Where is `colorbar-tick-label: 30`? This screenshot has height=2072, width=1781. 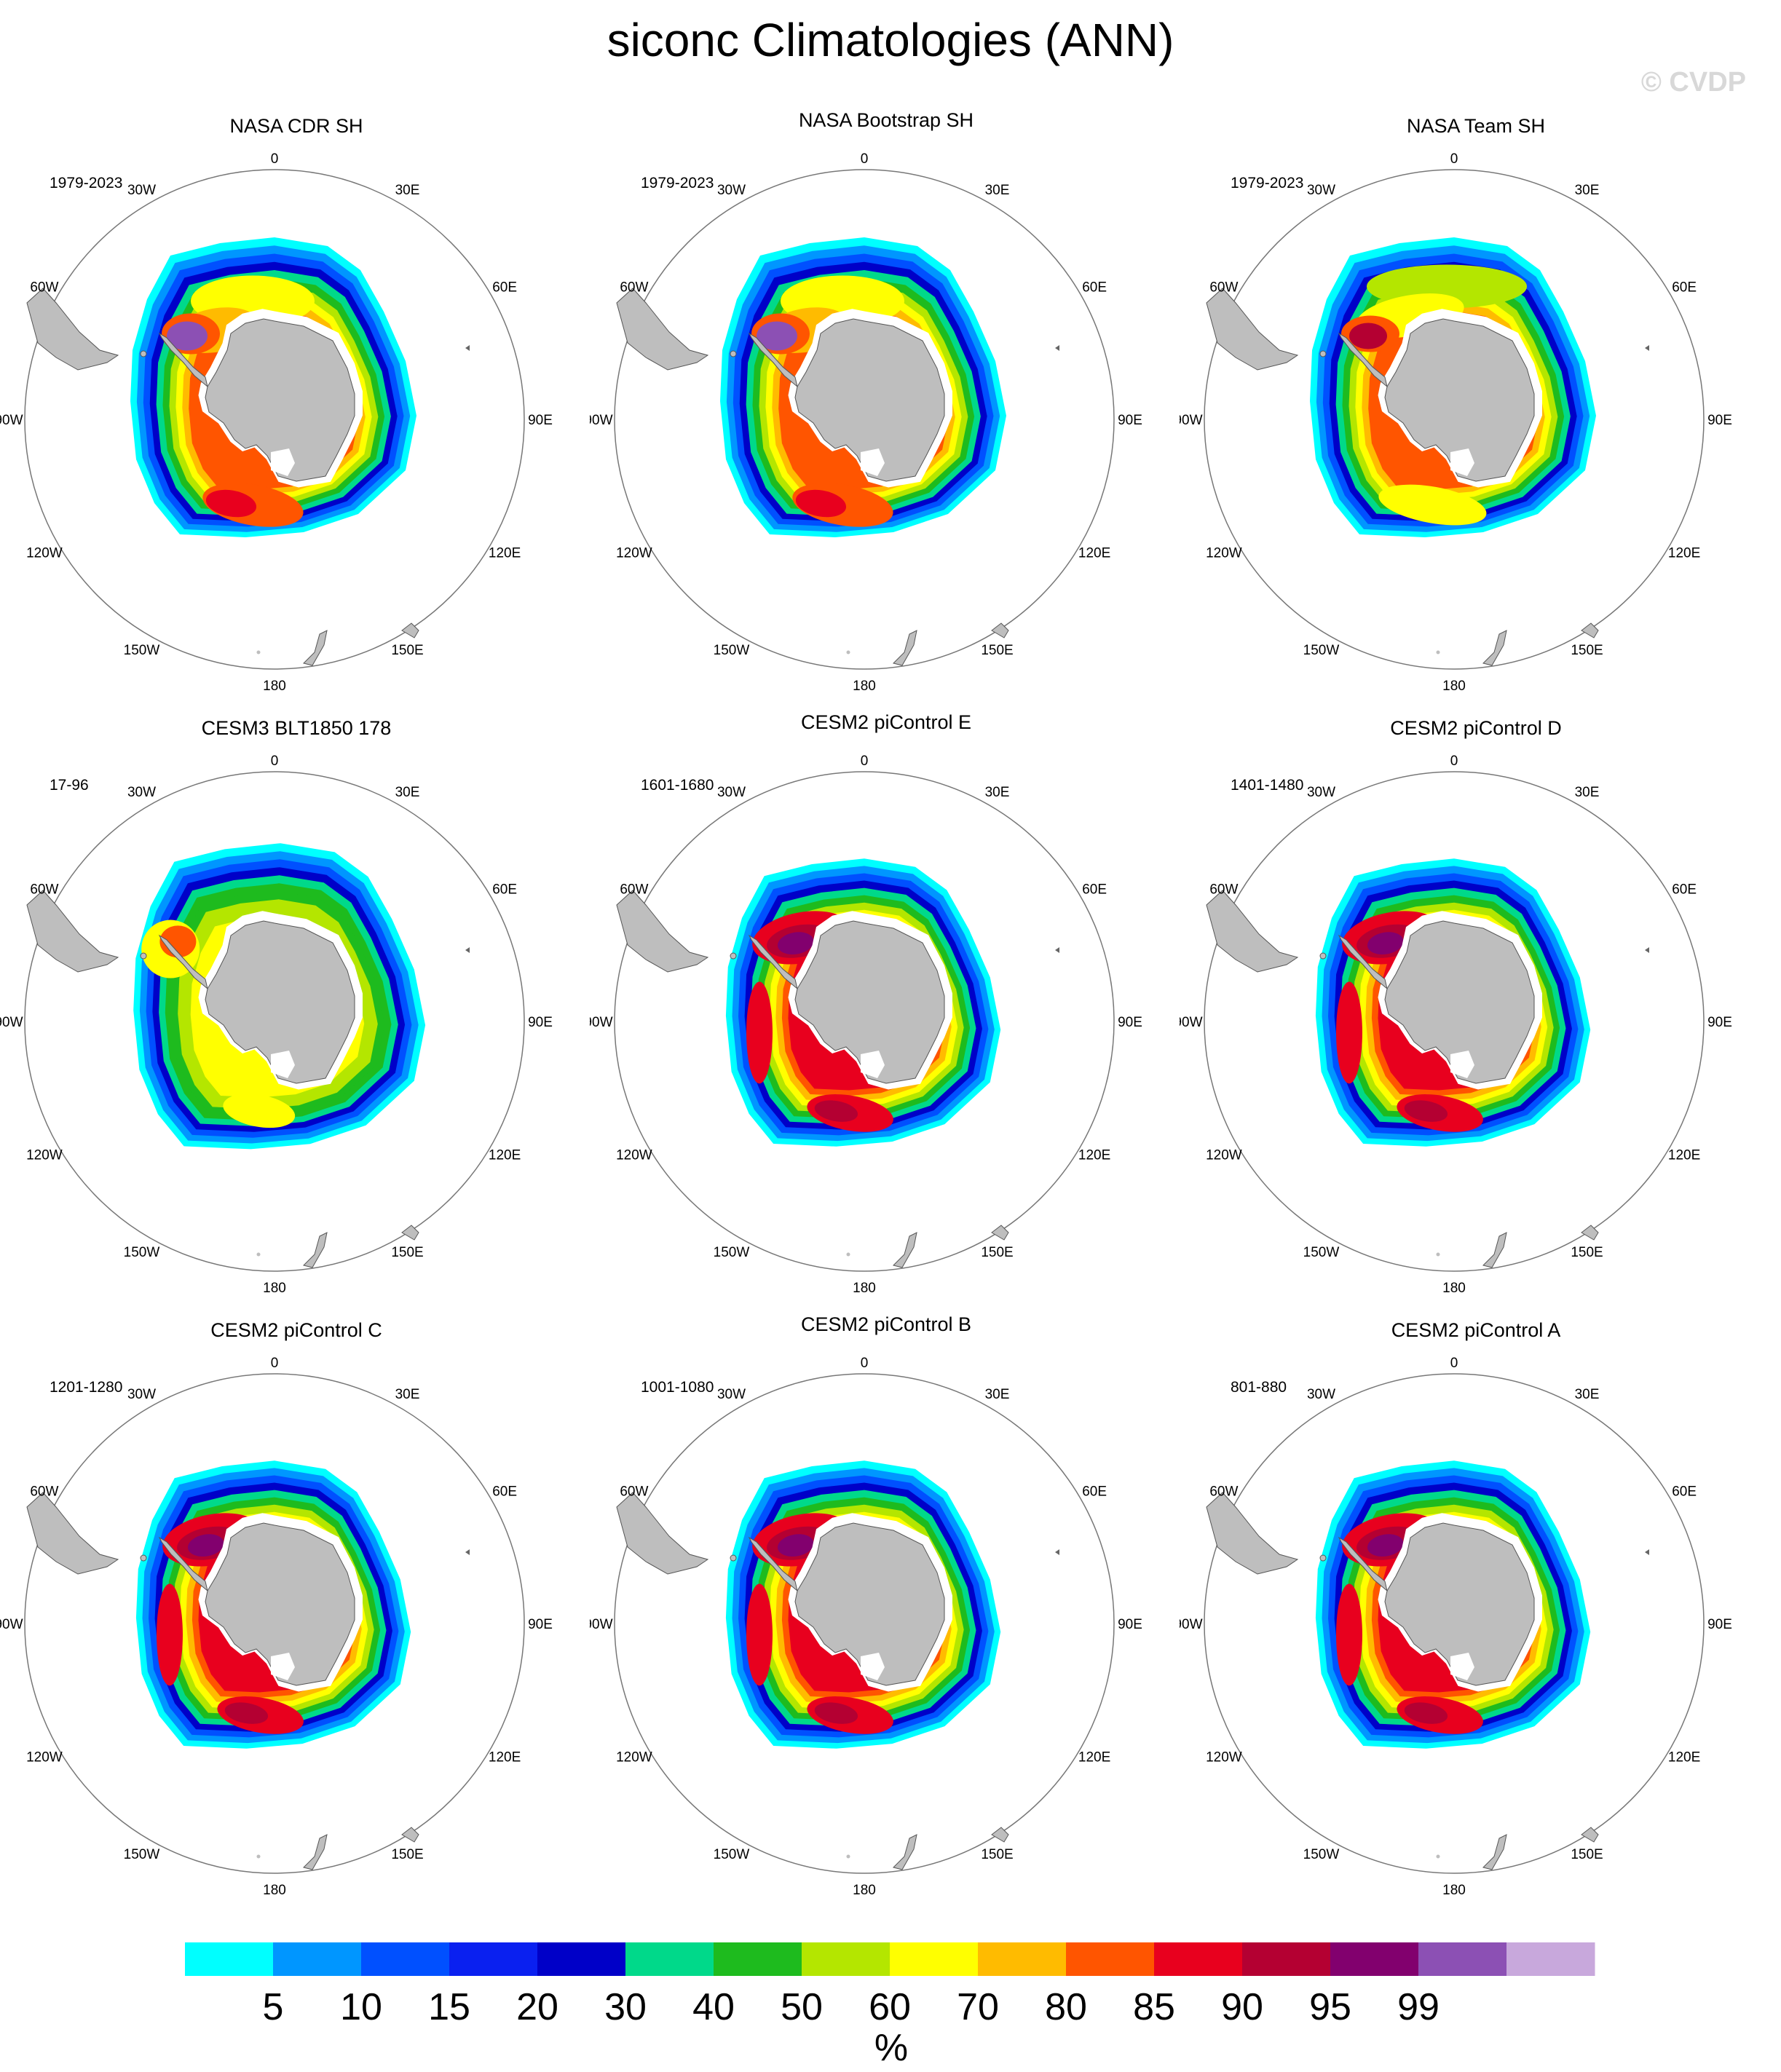 colorbar-tick-label: 30 is located at coordinates (625, 2007).